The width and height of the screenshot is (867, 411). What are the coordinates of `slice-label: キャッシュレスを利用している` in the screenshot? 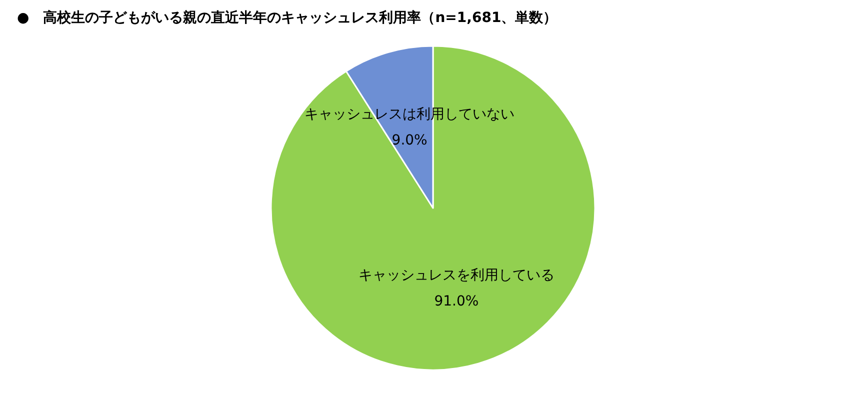 It's located at (456, 276).